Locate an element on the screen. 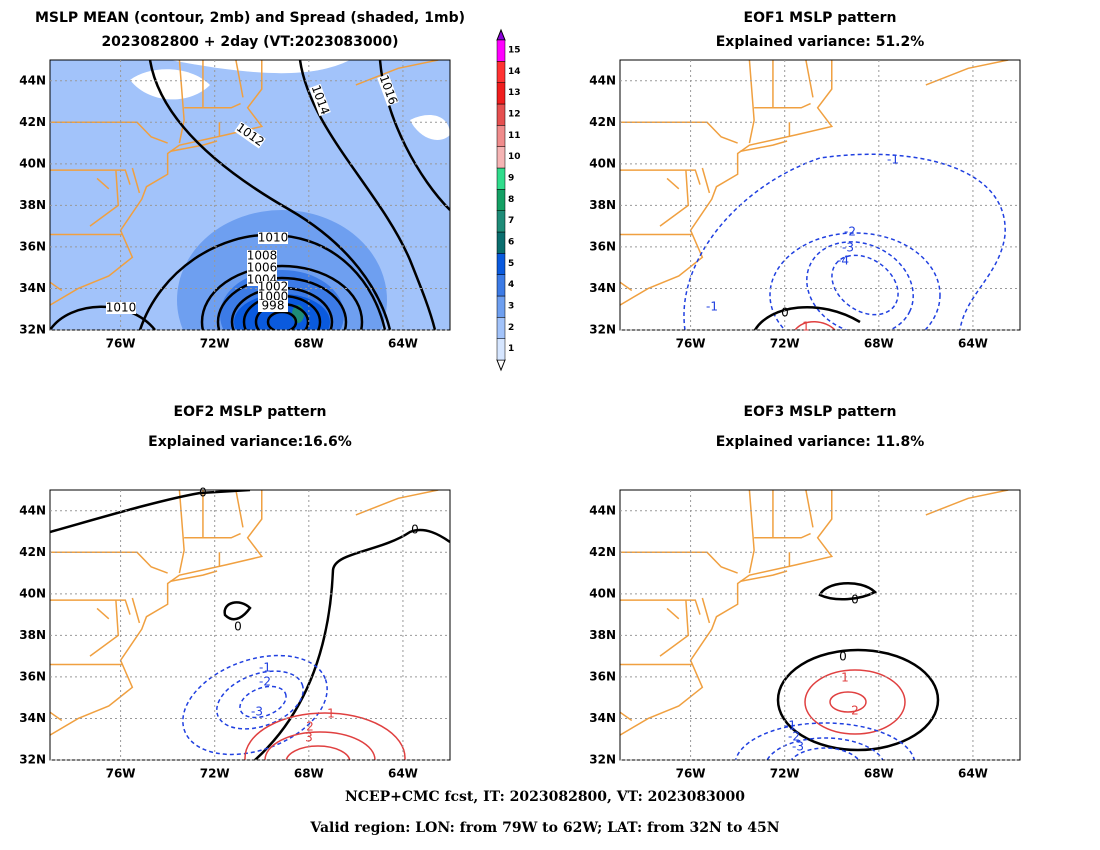 The height and width of the screenshot is (850, 1100). panel-title: EOF2 MSLP pattern is located at coordinates (250, 412).